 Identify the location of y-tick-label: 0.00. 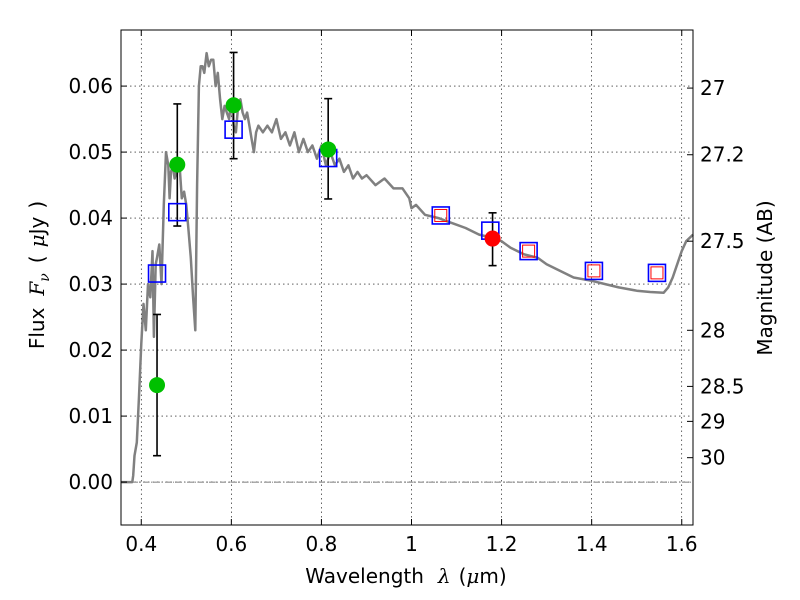
(90, 482).